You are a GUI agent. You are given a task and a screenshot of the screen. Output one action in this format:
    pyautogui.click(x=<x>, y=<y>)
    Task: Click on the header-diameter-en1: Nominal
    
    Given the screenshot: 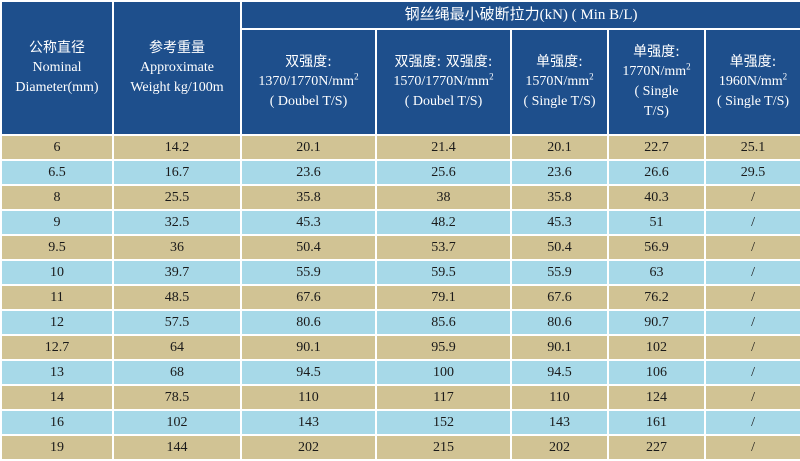 What is the action you would take?
    pyautogui.click(x=57, y=67)
    